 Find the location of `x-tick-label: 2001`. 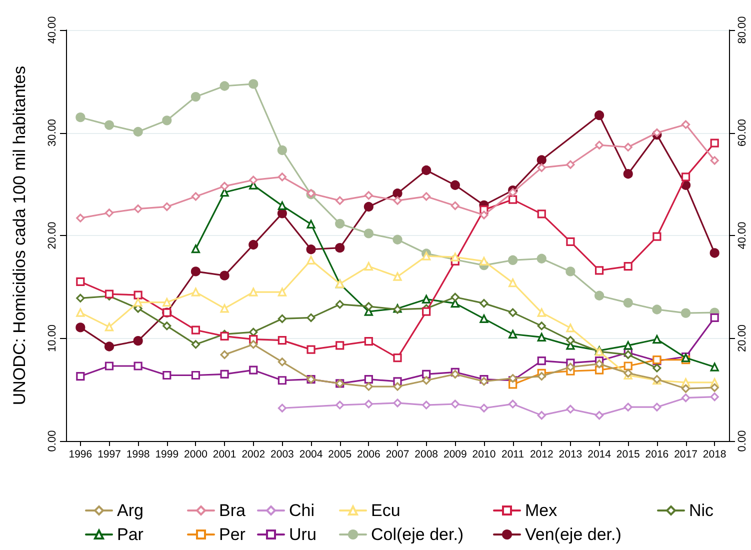

x-tick-label: 2001 is located at coordinates (224, 454).